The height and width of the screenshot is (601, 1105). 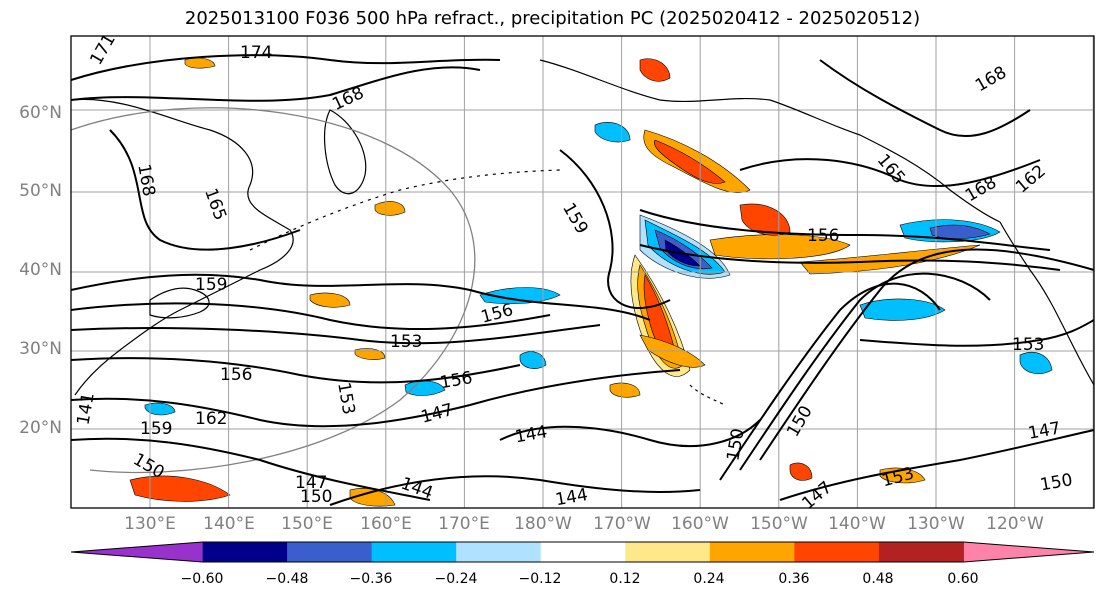 I want to click on colorbar-extend-min, so click(x=137, y=552).